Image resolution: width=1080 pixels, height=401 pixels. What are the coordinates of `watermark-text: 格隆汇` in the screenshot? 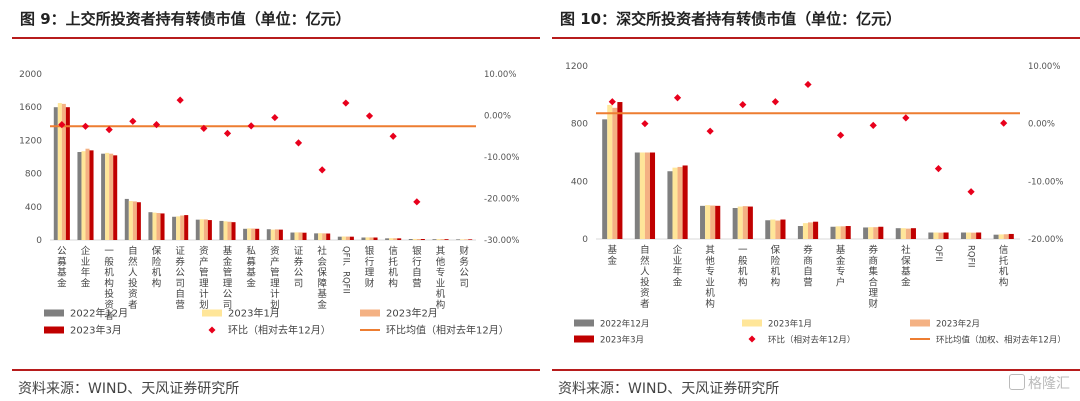 It's located at (1049, 384).